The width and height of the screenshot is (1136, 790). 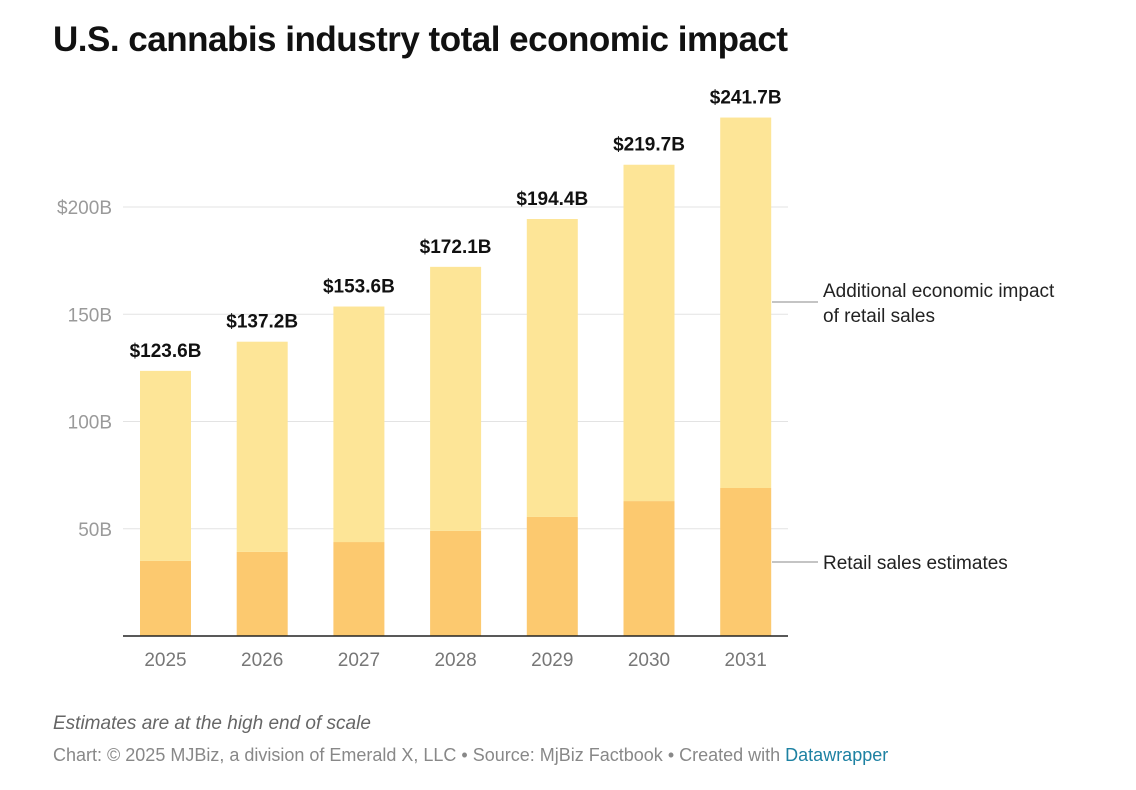 I want to click on total-label: $219.7B, so click(x=649, y=145).